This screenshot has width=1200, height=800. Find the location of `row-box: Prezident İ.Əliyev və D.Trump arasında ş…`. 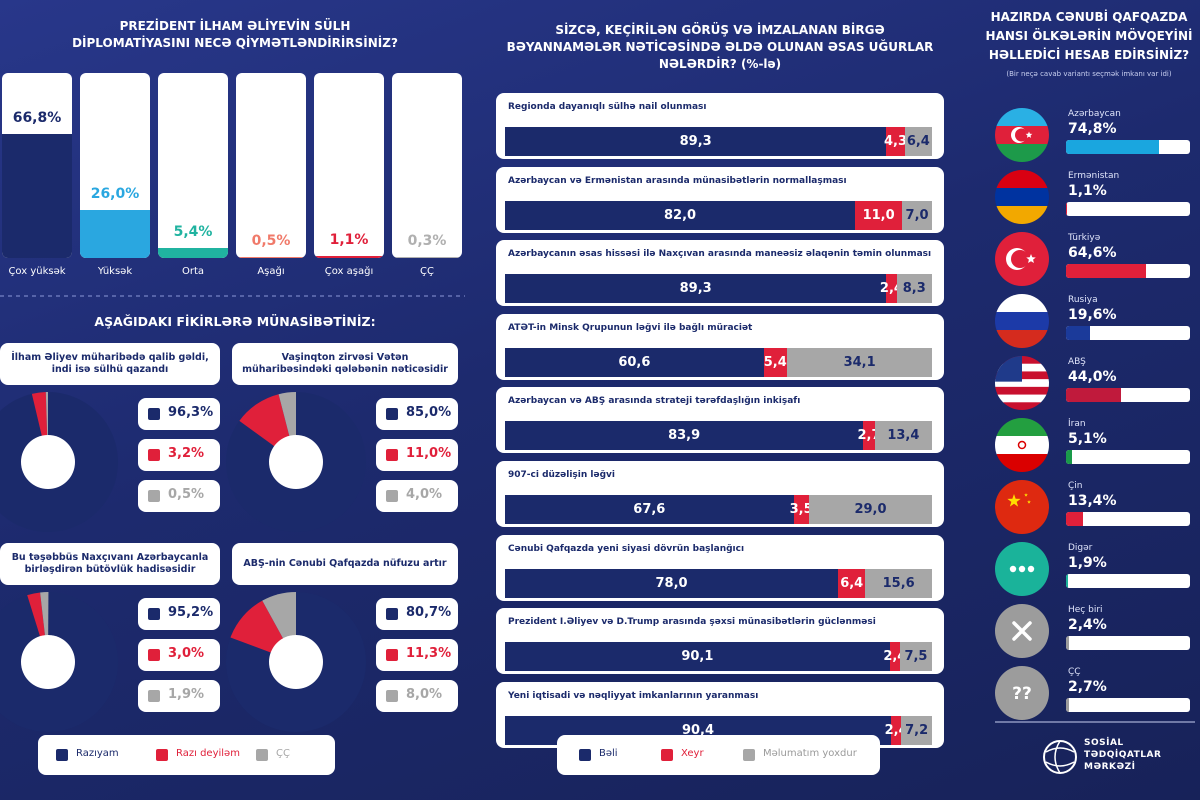

row-box: Prezident İ.Əliyev və D.Trump arasında ş… is located at coordinates (720, 641).